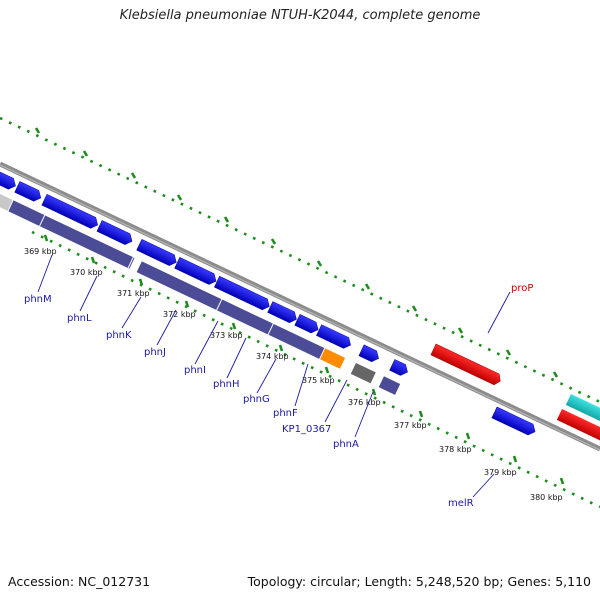 This screenshot has height=600, width=600. Describe the element at coordinates (285, 413) in the screenshot. I see `gene-label-phnF: phnF` at that location.